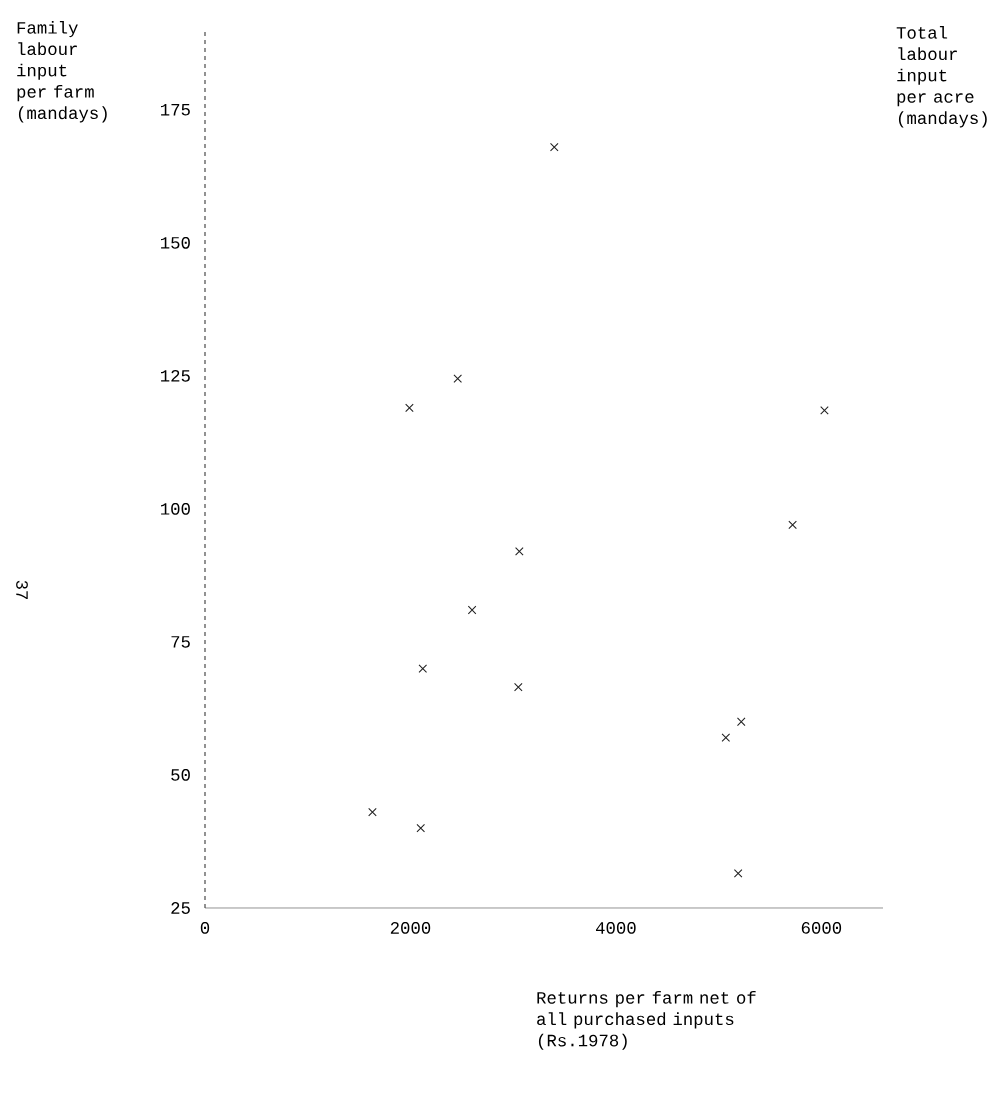 The height and width of the screenshot is (1120, 1006). What do you see at coordinates (175, 509) in the screenshot?
I see `y-tick-label: 100` at bounding box center [175, 509].